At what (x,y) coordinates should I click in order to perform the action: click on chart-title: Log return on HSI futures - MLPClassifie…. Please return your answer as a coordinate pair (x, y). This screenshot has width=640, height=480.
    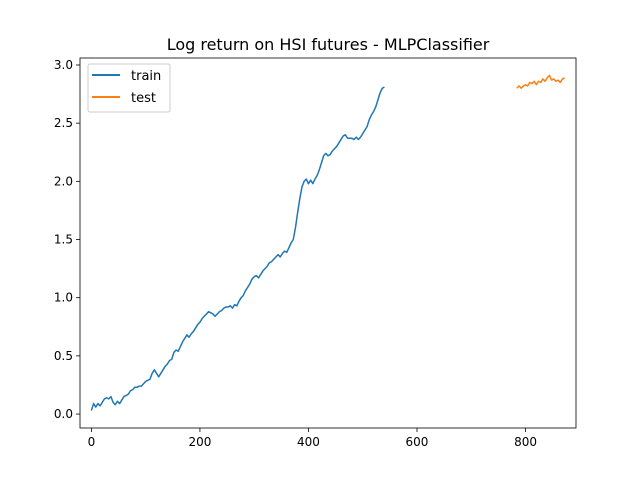
    Looking at the image, I should click on (328, 44).